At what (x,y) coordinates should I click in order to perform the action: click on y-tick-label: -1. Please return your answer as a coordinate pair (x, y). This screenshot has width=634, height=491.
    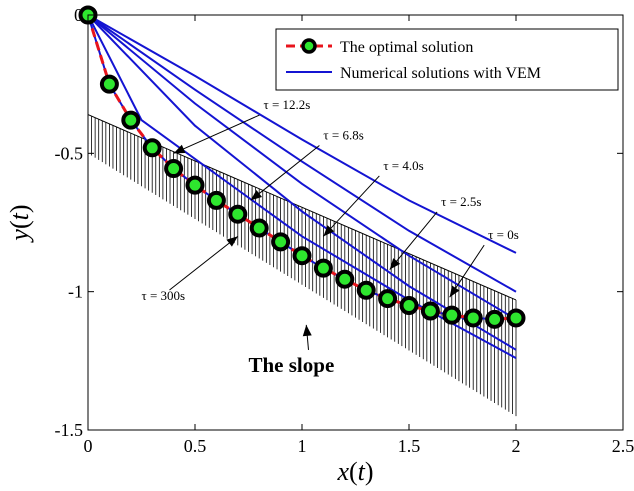
    Looking at the image, I should click on (75, 292).